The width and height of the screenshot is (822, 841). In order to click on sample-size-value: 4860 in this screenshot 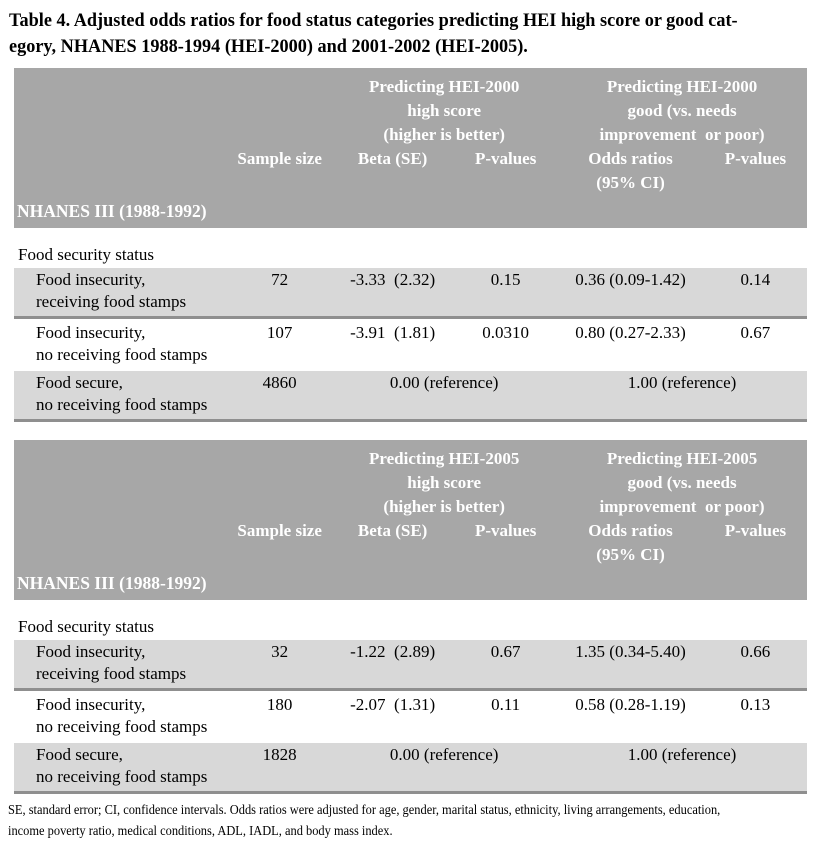, I will do `click(279, 382)`.